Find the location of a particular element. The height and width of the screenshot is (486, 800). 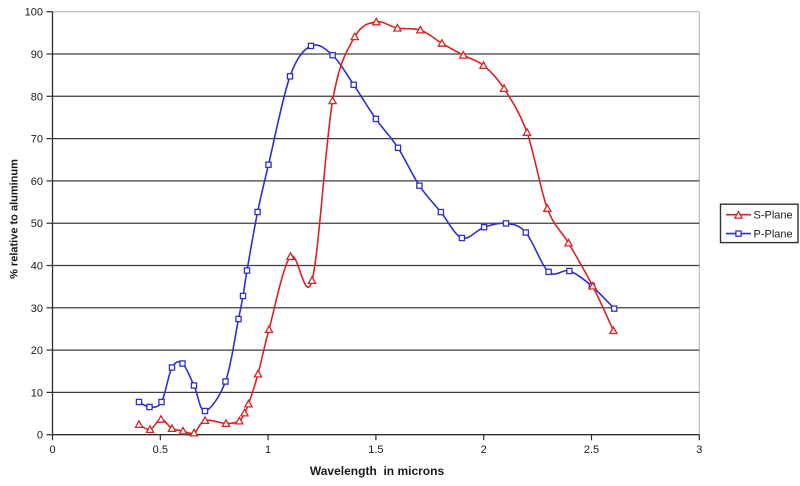

svg-text: 20 is located at coordinates (37, 351).